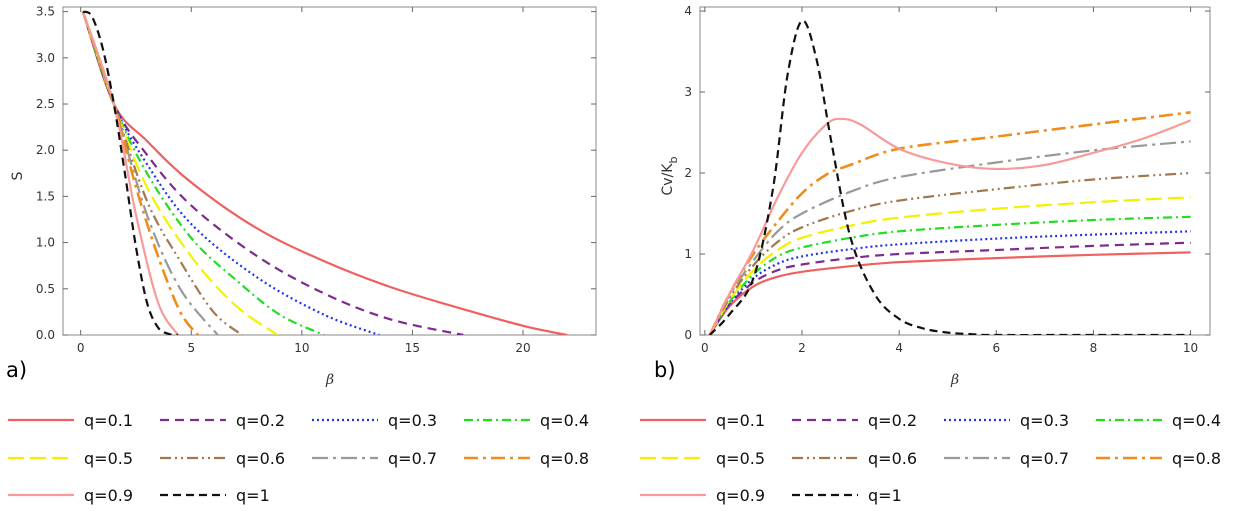  What do you see at coordinates (108, 420) in the screenshot?
I see `panel-a-legend-label: q=0.1` at bounding box center [108, 420].